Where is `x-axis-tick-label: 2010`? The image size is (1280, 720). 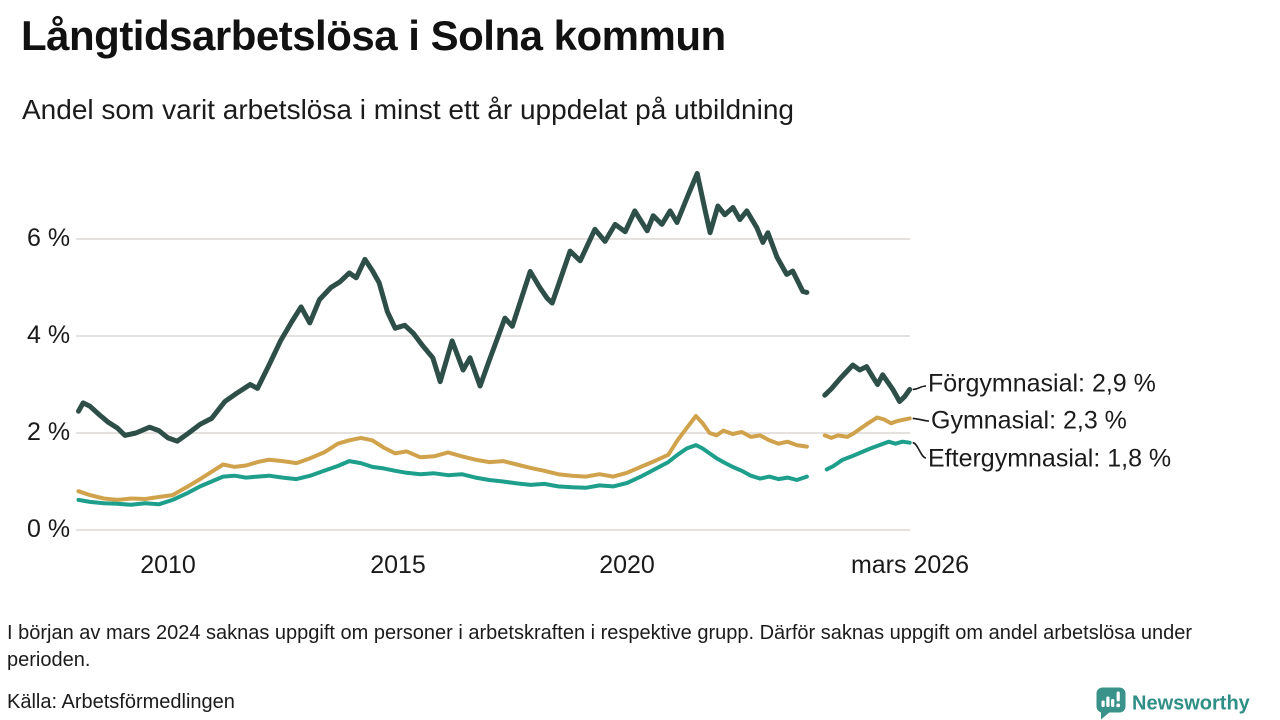 x-axis-tick-label: 2010 is located at coordinates (168, 565).